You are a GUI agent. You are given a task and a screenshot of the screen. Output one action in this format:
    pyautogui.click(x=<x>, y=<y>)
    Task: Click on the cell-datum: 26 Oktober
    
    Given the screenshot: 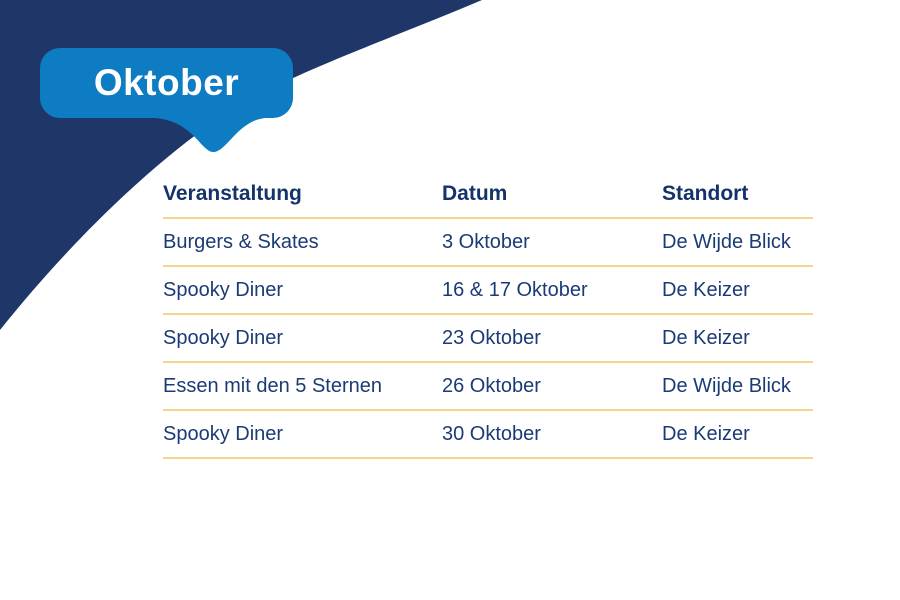 What is the action you would take?
    pyautogui.click(x=491, y=385)
    